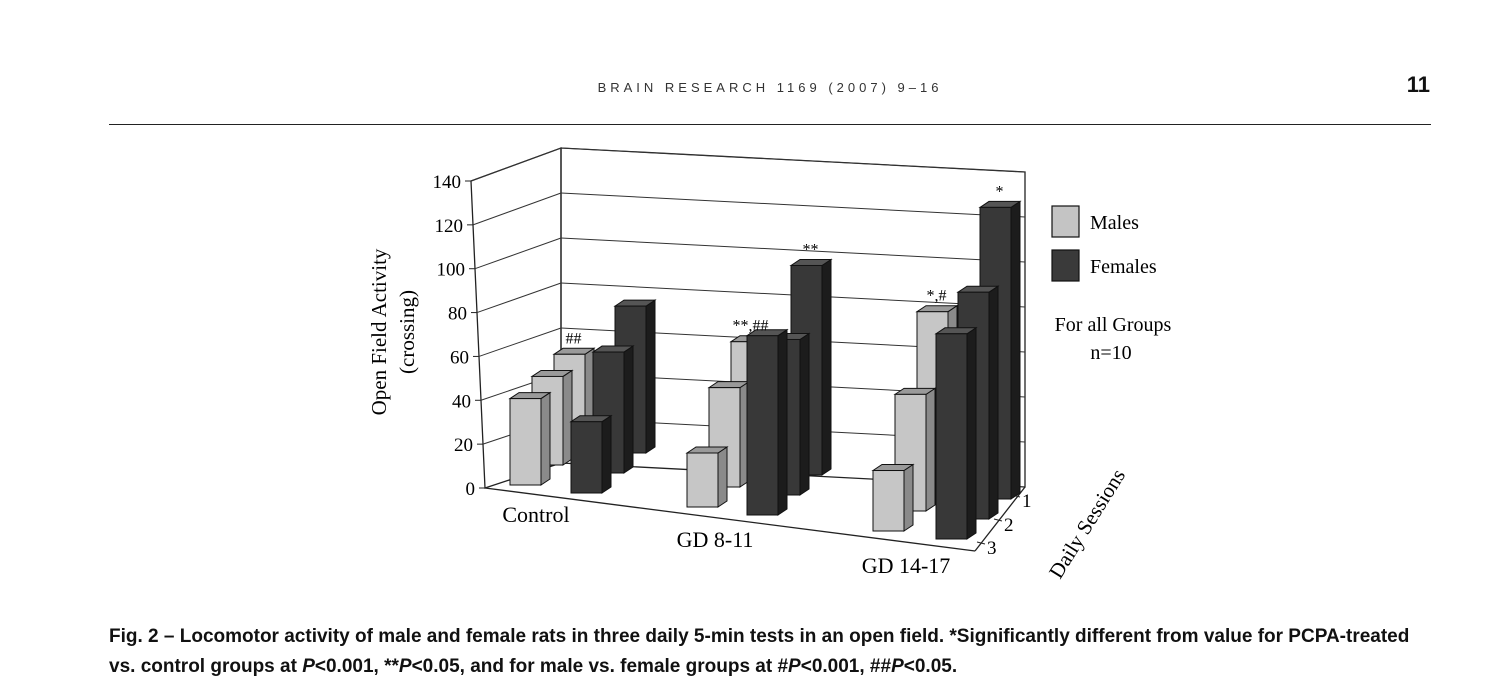 The height and width of the screenshot is (700, 1486). I want to click on y-axis-label-units: (crossing), so click(407, 332).